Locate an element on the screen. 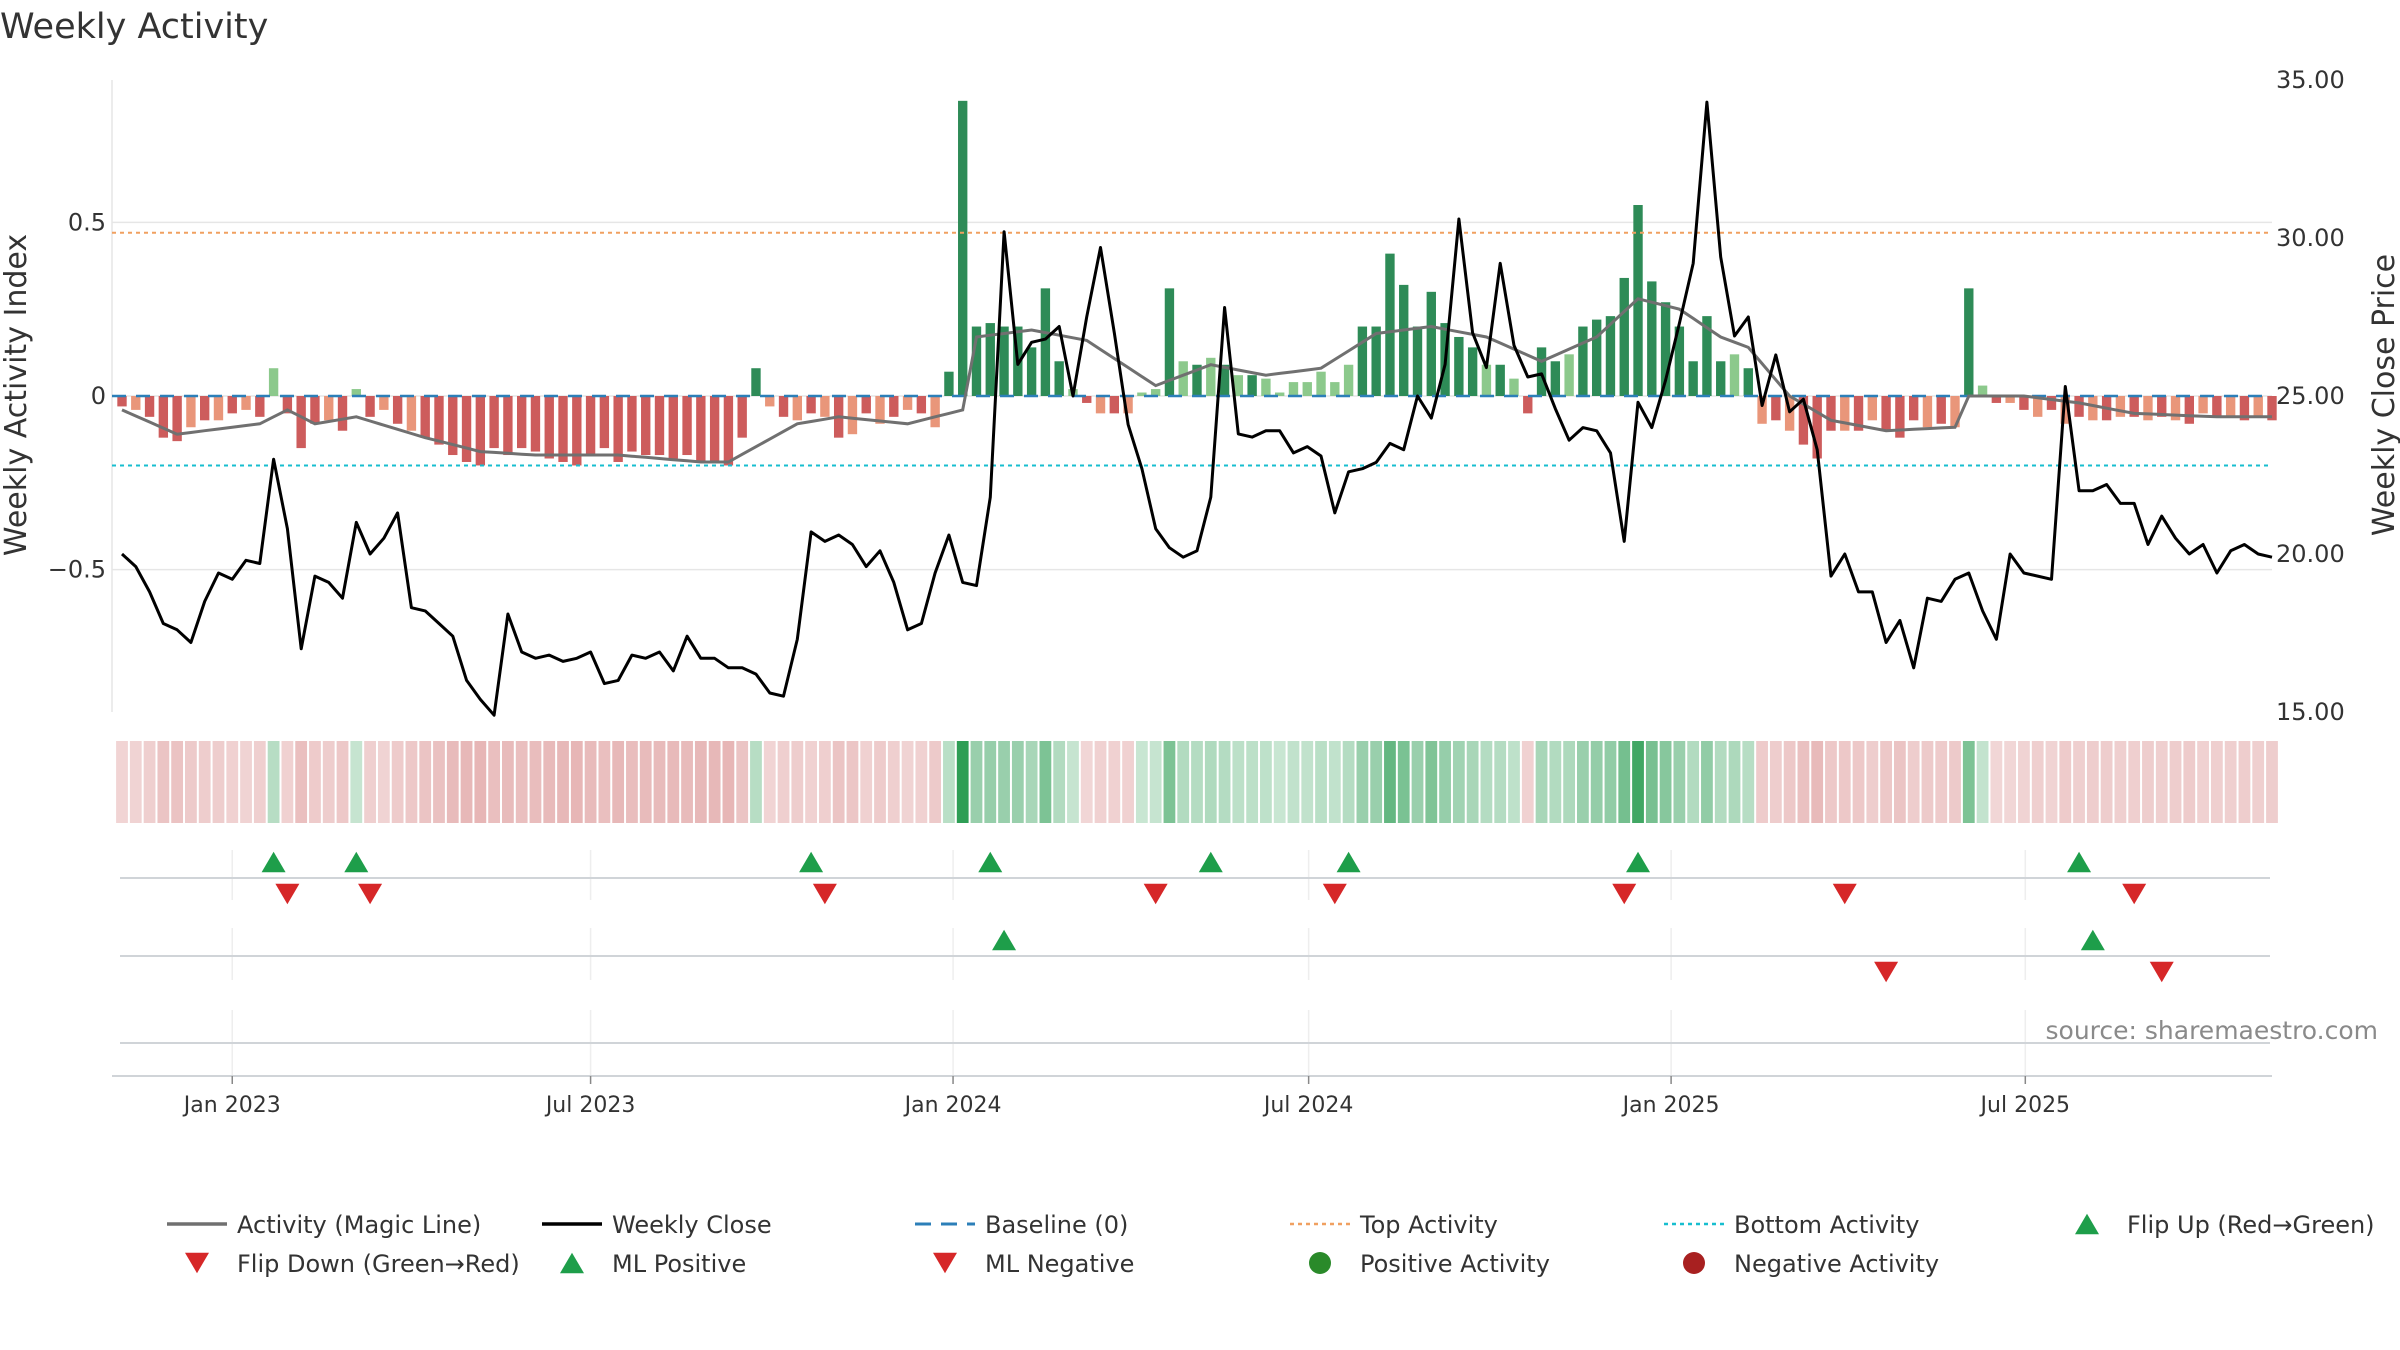 The width and height of the screenshot is (2400, 1350). legend-item: Weekly Close is located at coordinates (657, 1225).